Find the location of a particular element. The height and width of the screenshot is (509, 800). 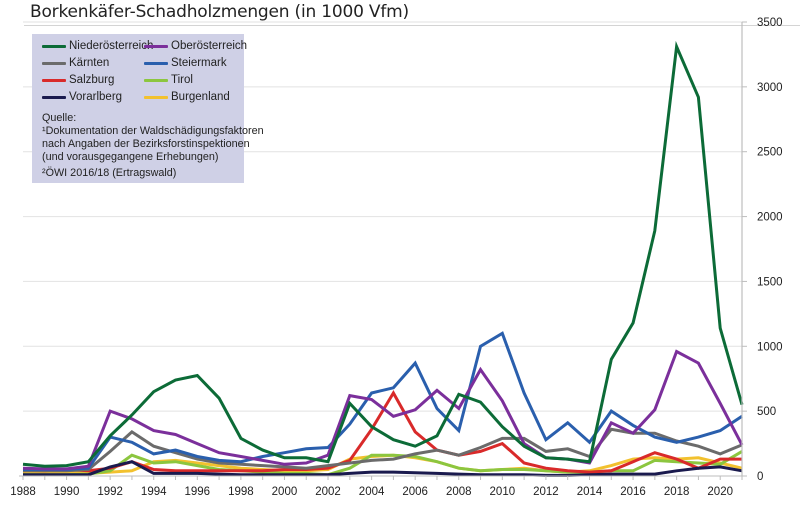

x-tick-label: 2010 is located at coordinates (503, 492).